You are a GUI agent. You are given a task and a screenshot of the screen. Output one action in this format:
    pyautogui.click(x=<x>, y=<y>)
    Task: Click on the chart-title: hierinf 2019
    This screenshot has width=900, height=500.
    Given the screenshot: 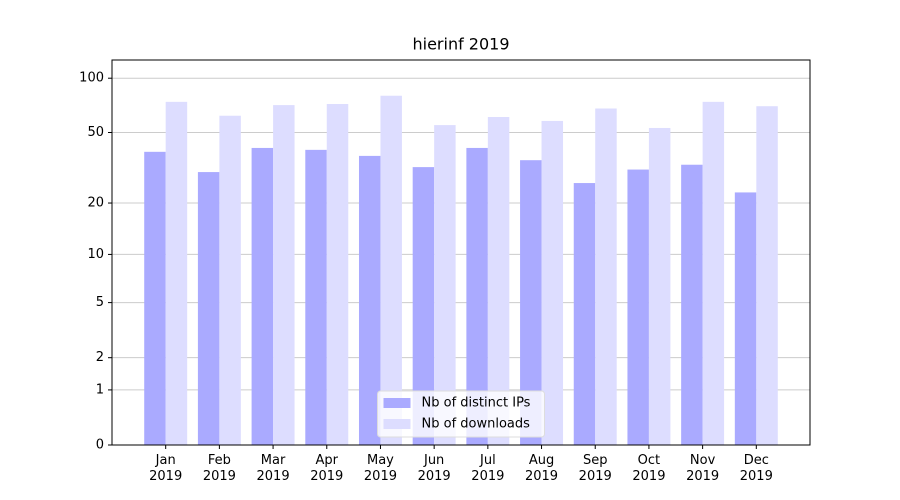 What is the action you would take?
    pyautogui.click(x=460, y=44)
    